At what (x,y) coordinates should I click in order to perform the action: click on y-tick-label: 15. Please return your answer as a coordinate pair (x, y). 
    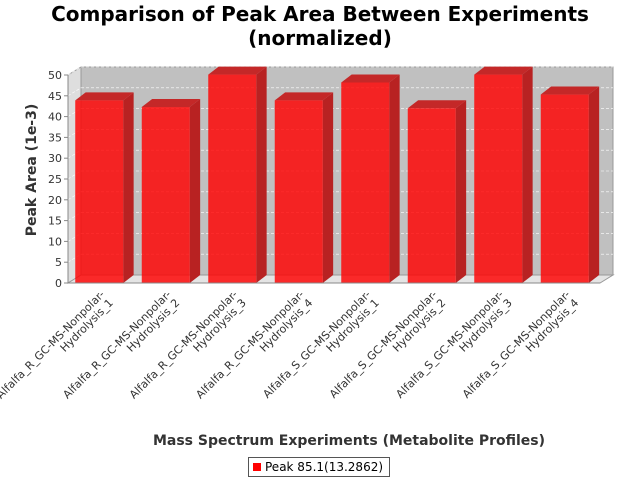
    Looking at the image, I should click on (55, 221).